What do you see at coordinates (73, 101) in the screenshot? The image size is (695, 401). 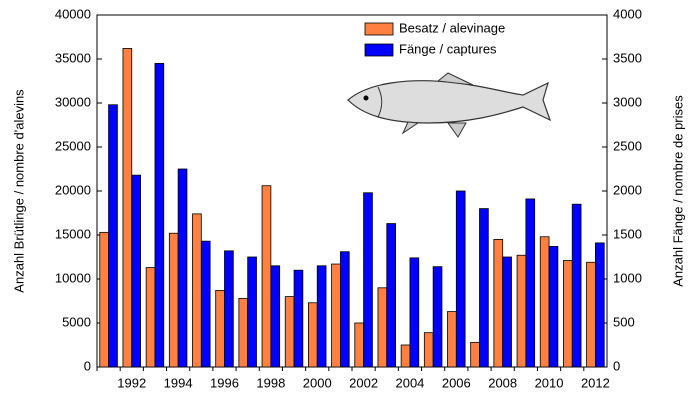 I see `y-tick-label: 30000` at bounding box center [73, 101].